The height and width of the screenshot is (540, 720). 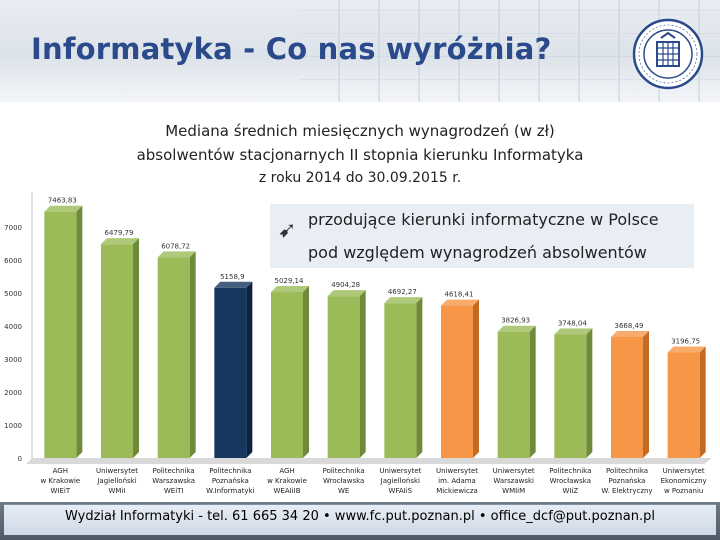 What do you see at coordinates (513, 491) in the screenshot?
I see `x-tick-label: WMIiM` at bounding box center [513, 491].